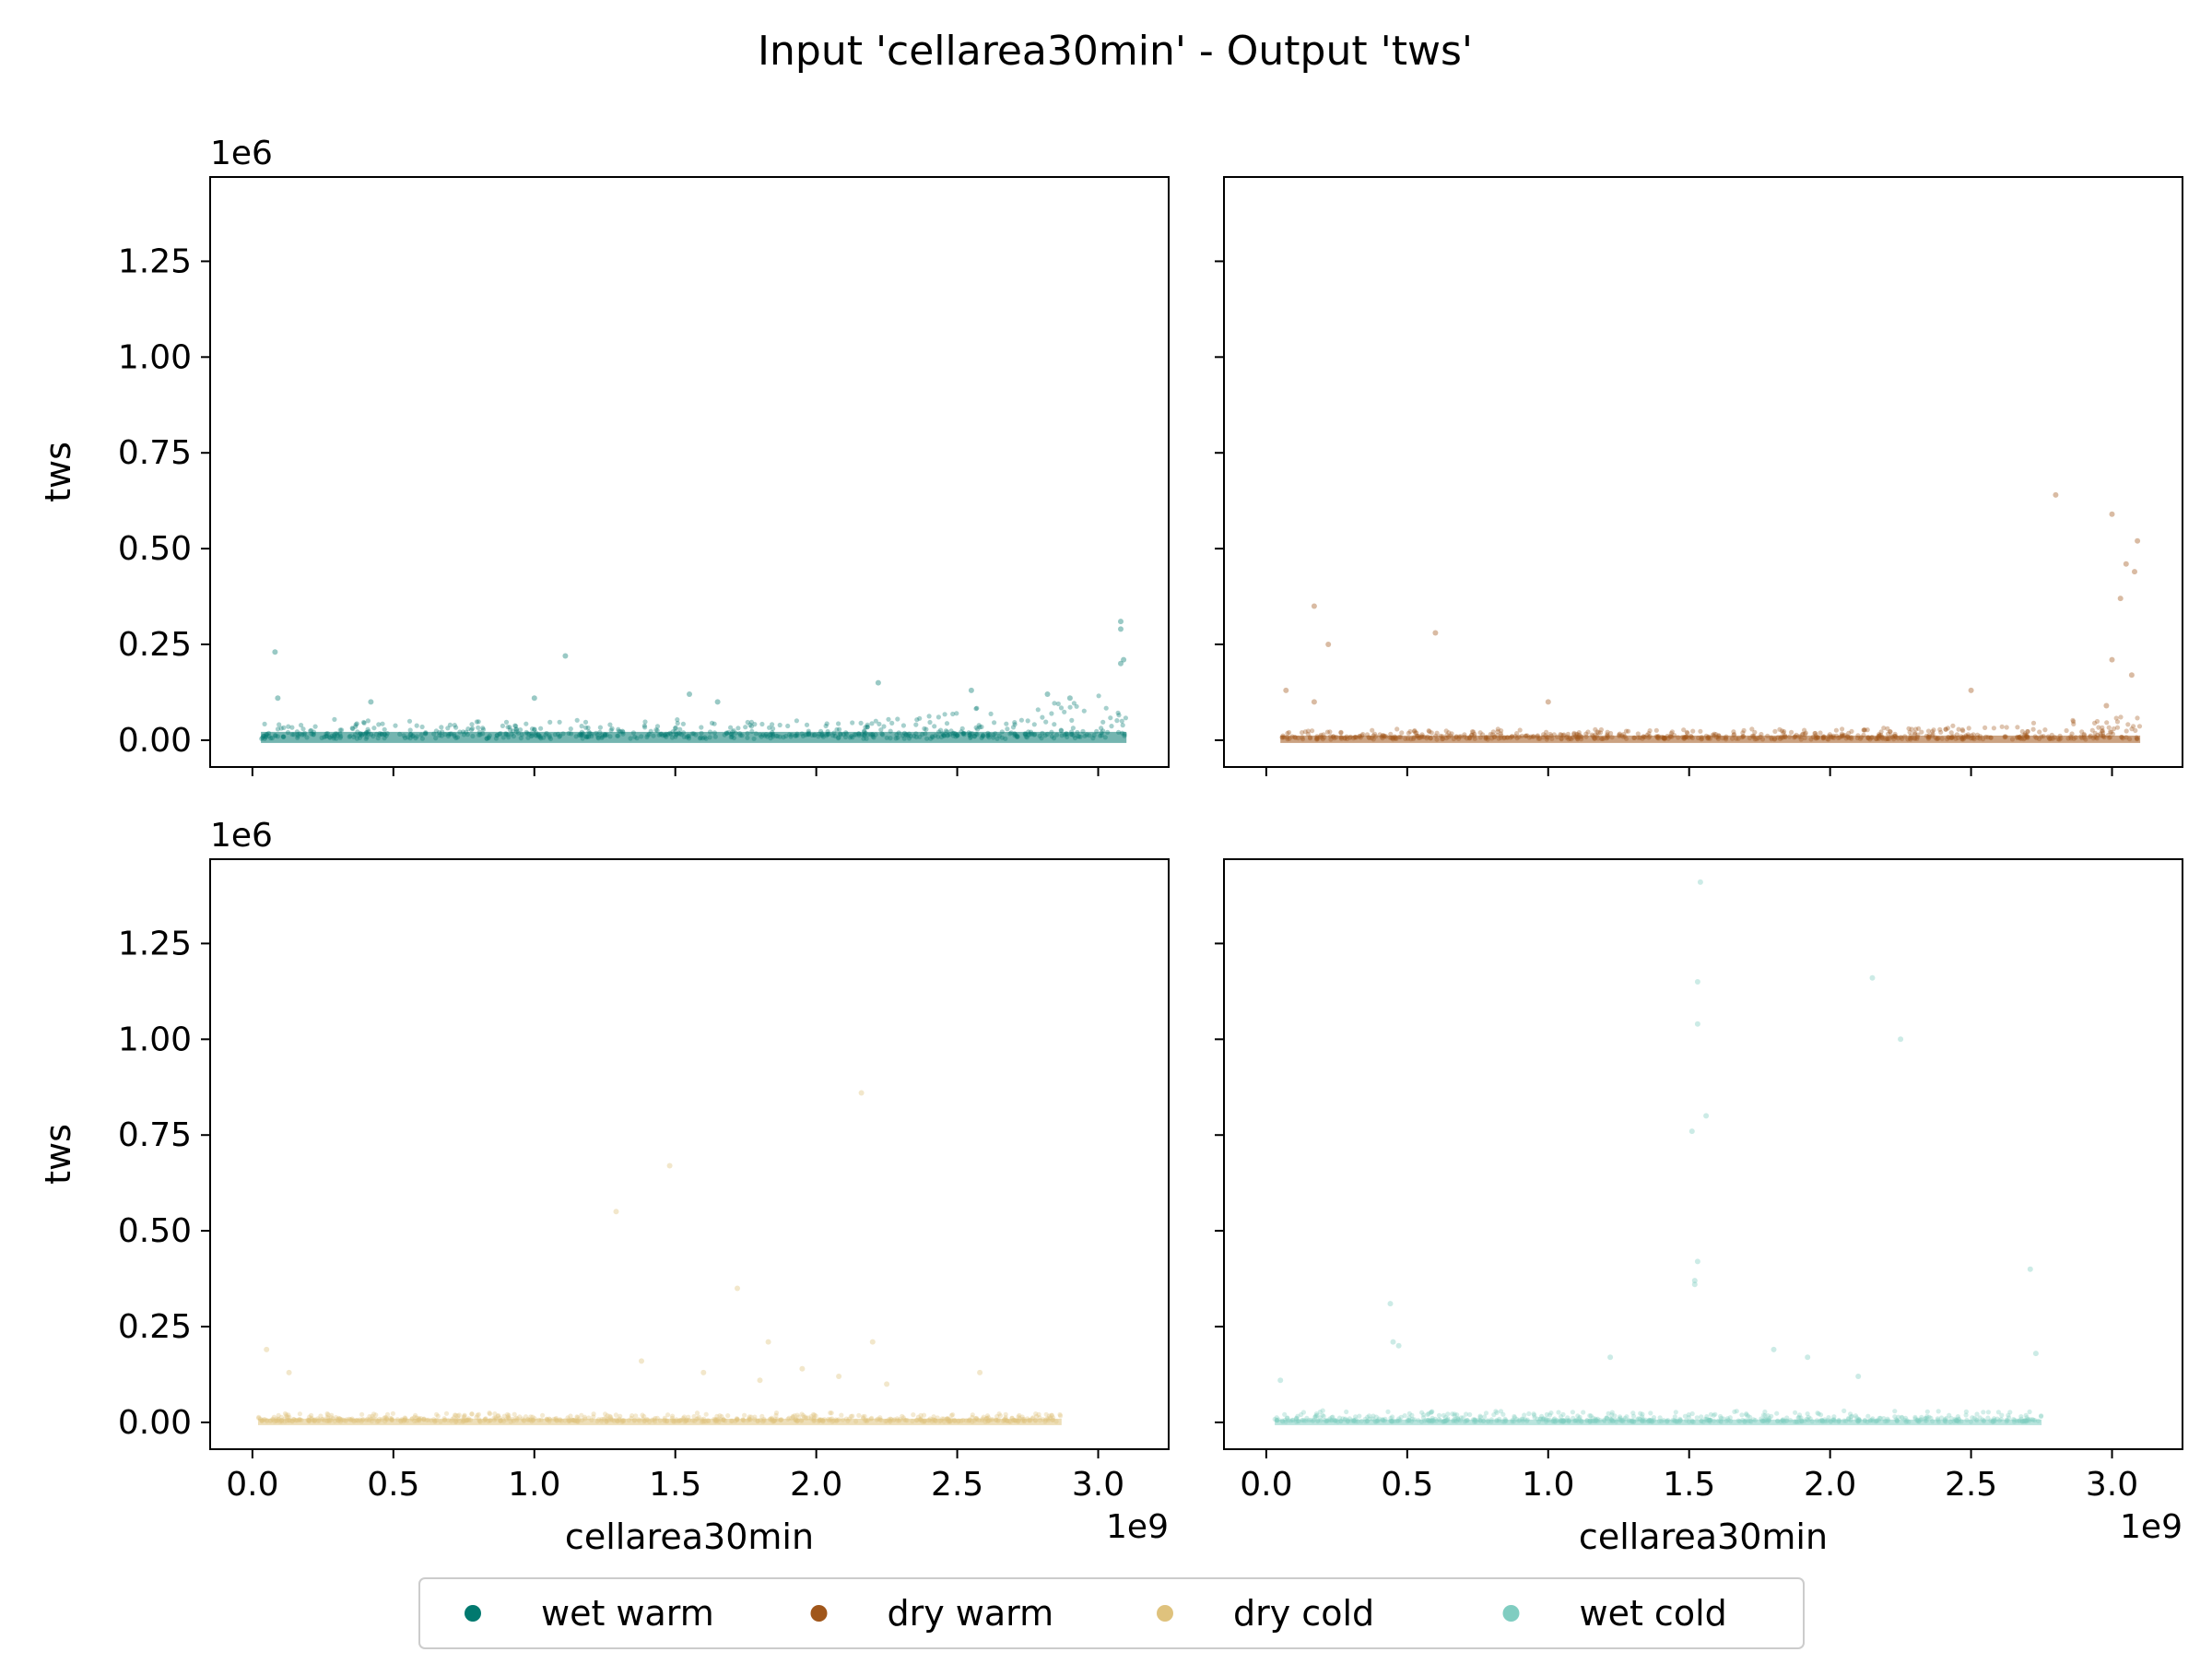 The image size is (2212, 1664). I want to click on x-tick-label: 2.0, so click(1830, 1485).